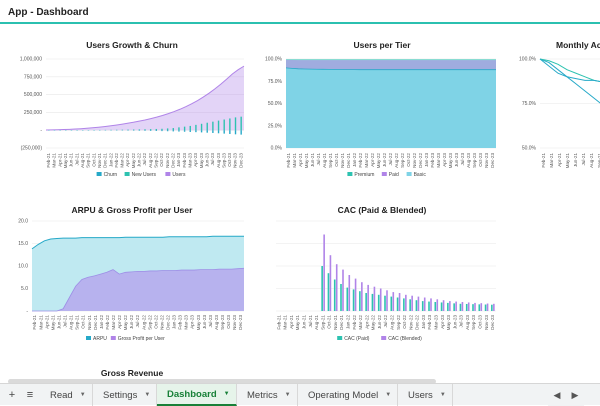 This screenshot has width=600, height=406. What do you see at coordinates (143, 322) in the screenshot?
I see `x-tick-label: Aug-22` at bounding box center [143, 322].